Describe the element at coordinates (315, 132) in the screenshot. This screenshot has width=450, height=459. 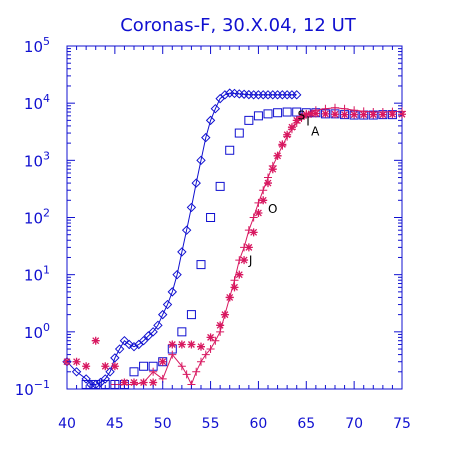
I see `curve-label: A` at that location.